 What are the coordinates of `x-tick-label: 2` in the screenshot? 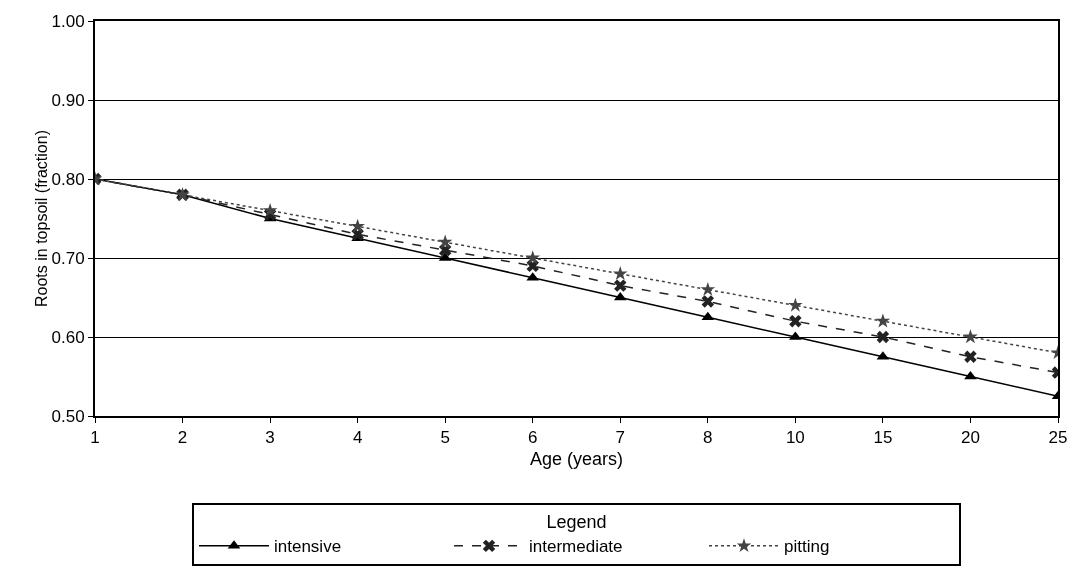 It's located at (182, 438).